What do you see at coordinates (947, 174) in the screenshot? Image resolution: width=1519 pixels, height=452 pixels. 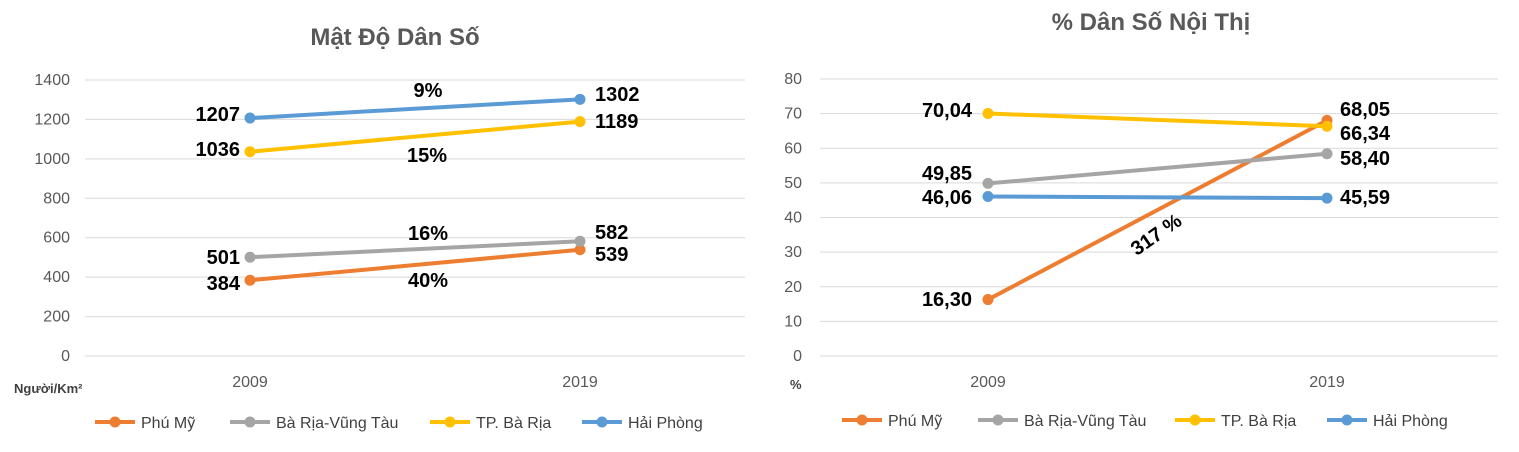 I see `data-label: 49,85` at bounding box center [947, 174].